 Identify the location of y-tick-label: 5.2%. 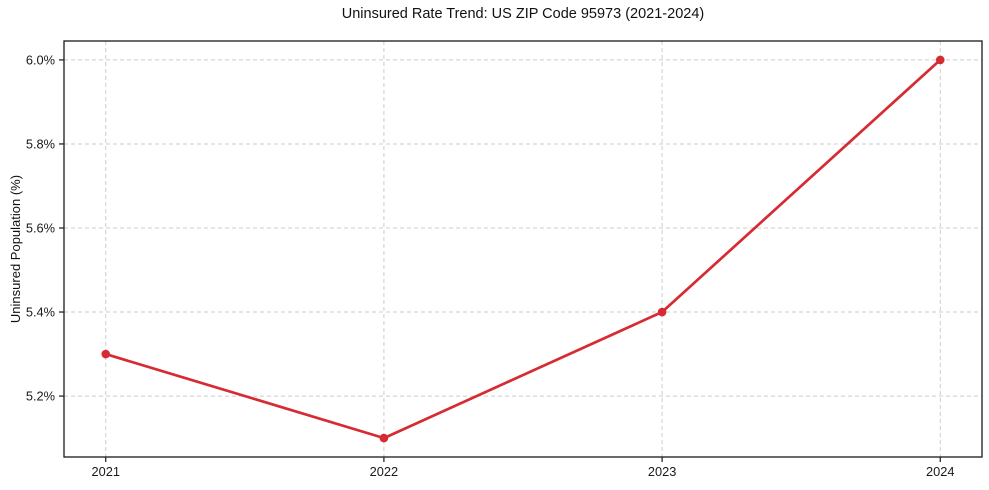
(40, 396).